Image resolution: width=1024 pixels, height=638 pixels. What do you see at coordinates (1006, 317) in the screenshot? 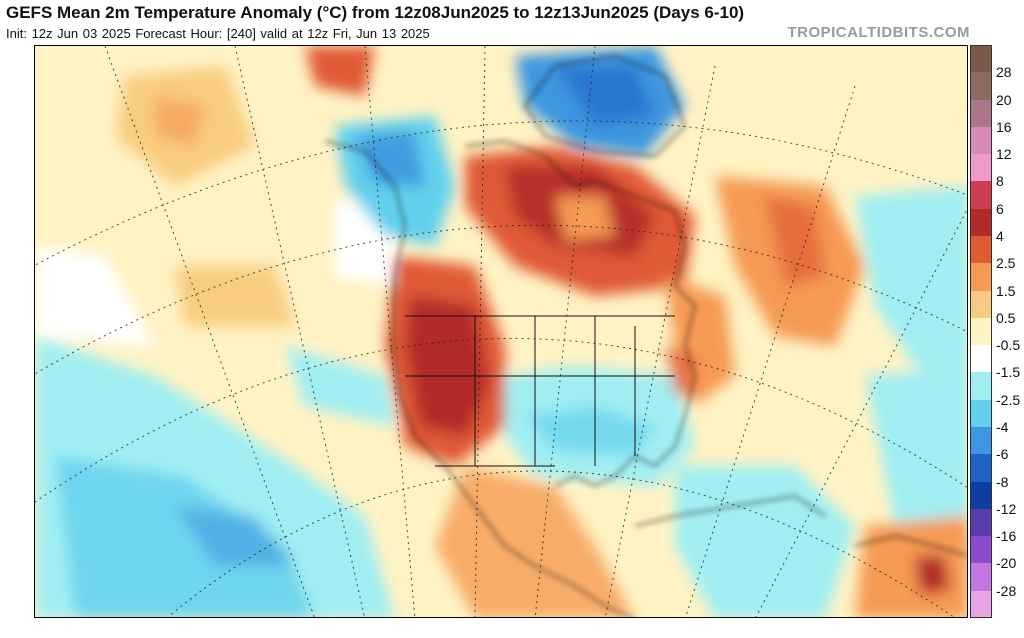
I see `colorbar-label: 0.5` at bounding box center [1006, 317].